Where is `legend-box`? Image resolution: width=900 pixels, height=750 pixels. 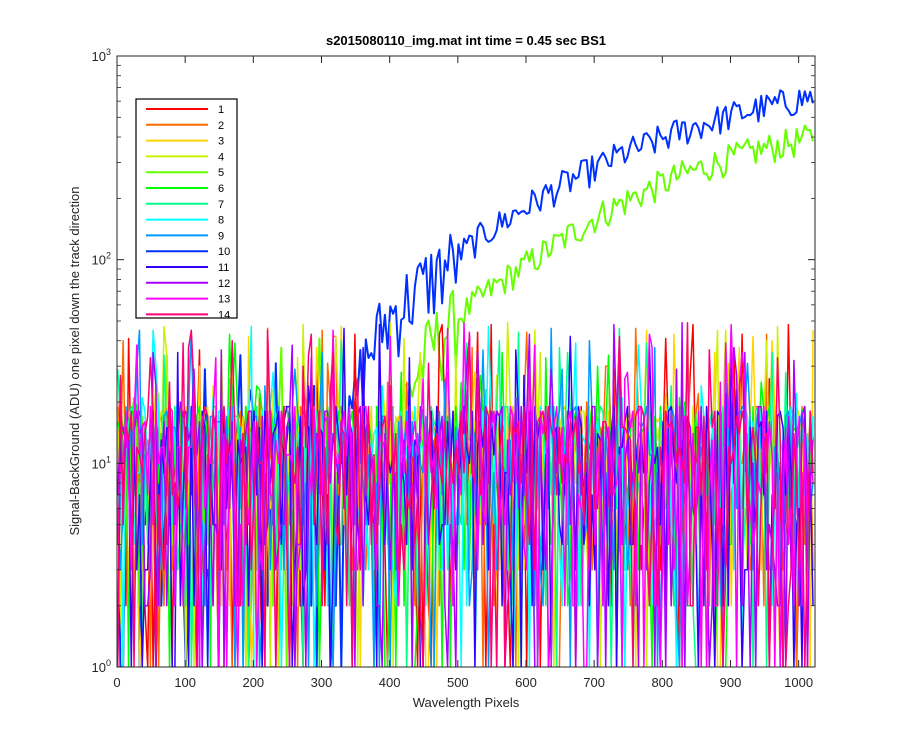
legend-box is located at coordinates (186, 208).